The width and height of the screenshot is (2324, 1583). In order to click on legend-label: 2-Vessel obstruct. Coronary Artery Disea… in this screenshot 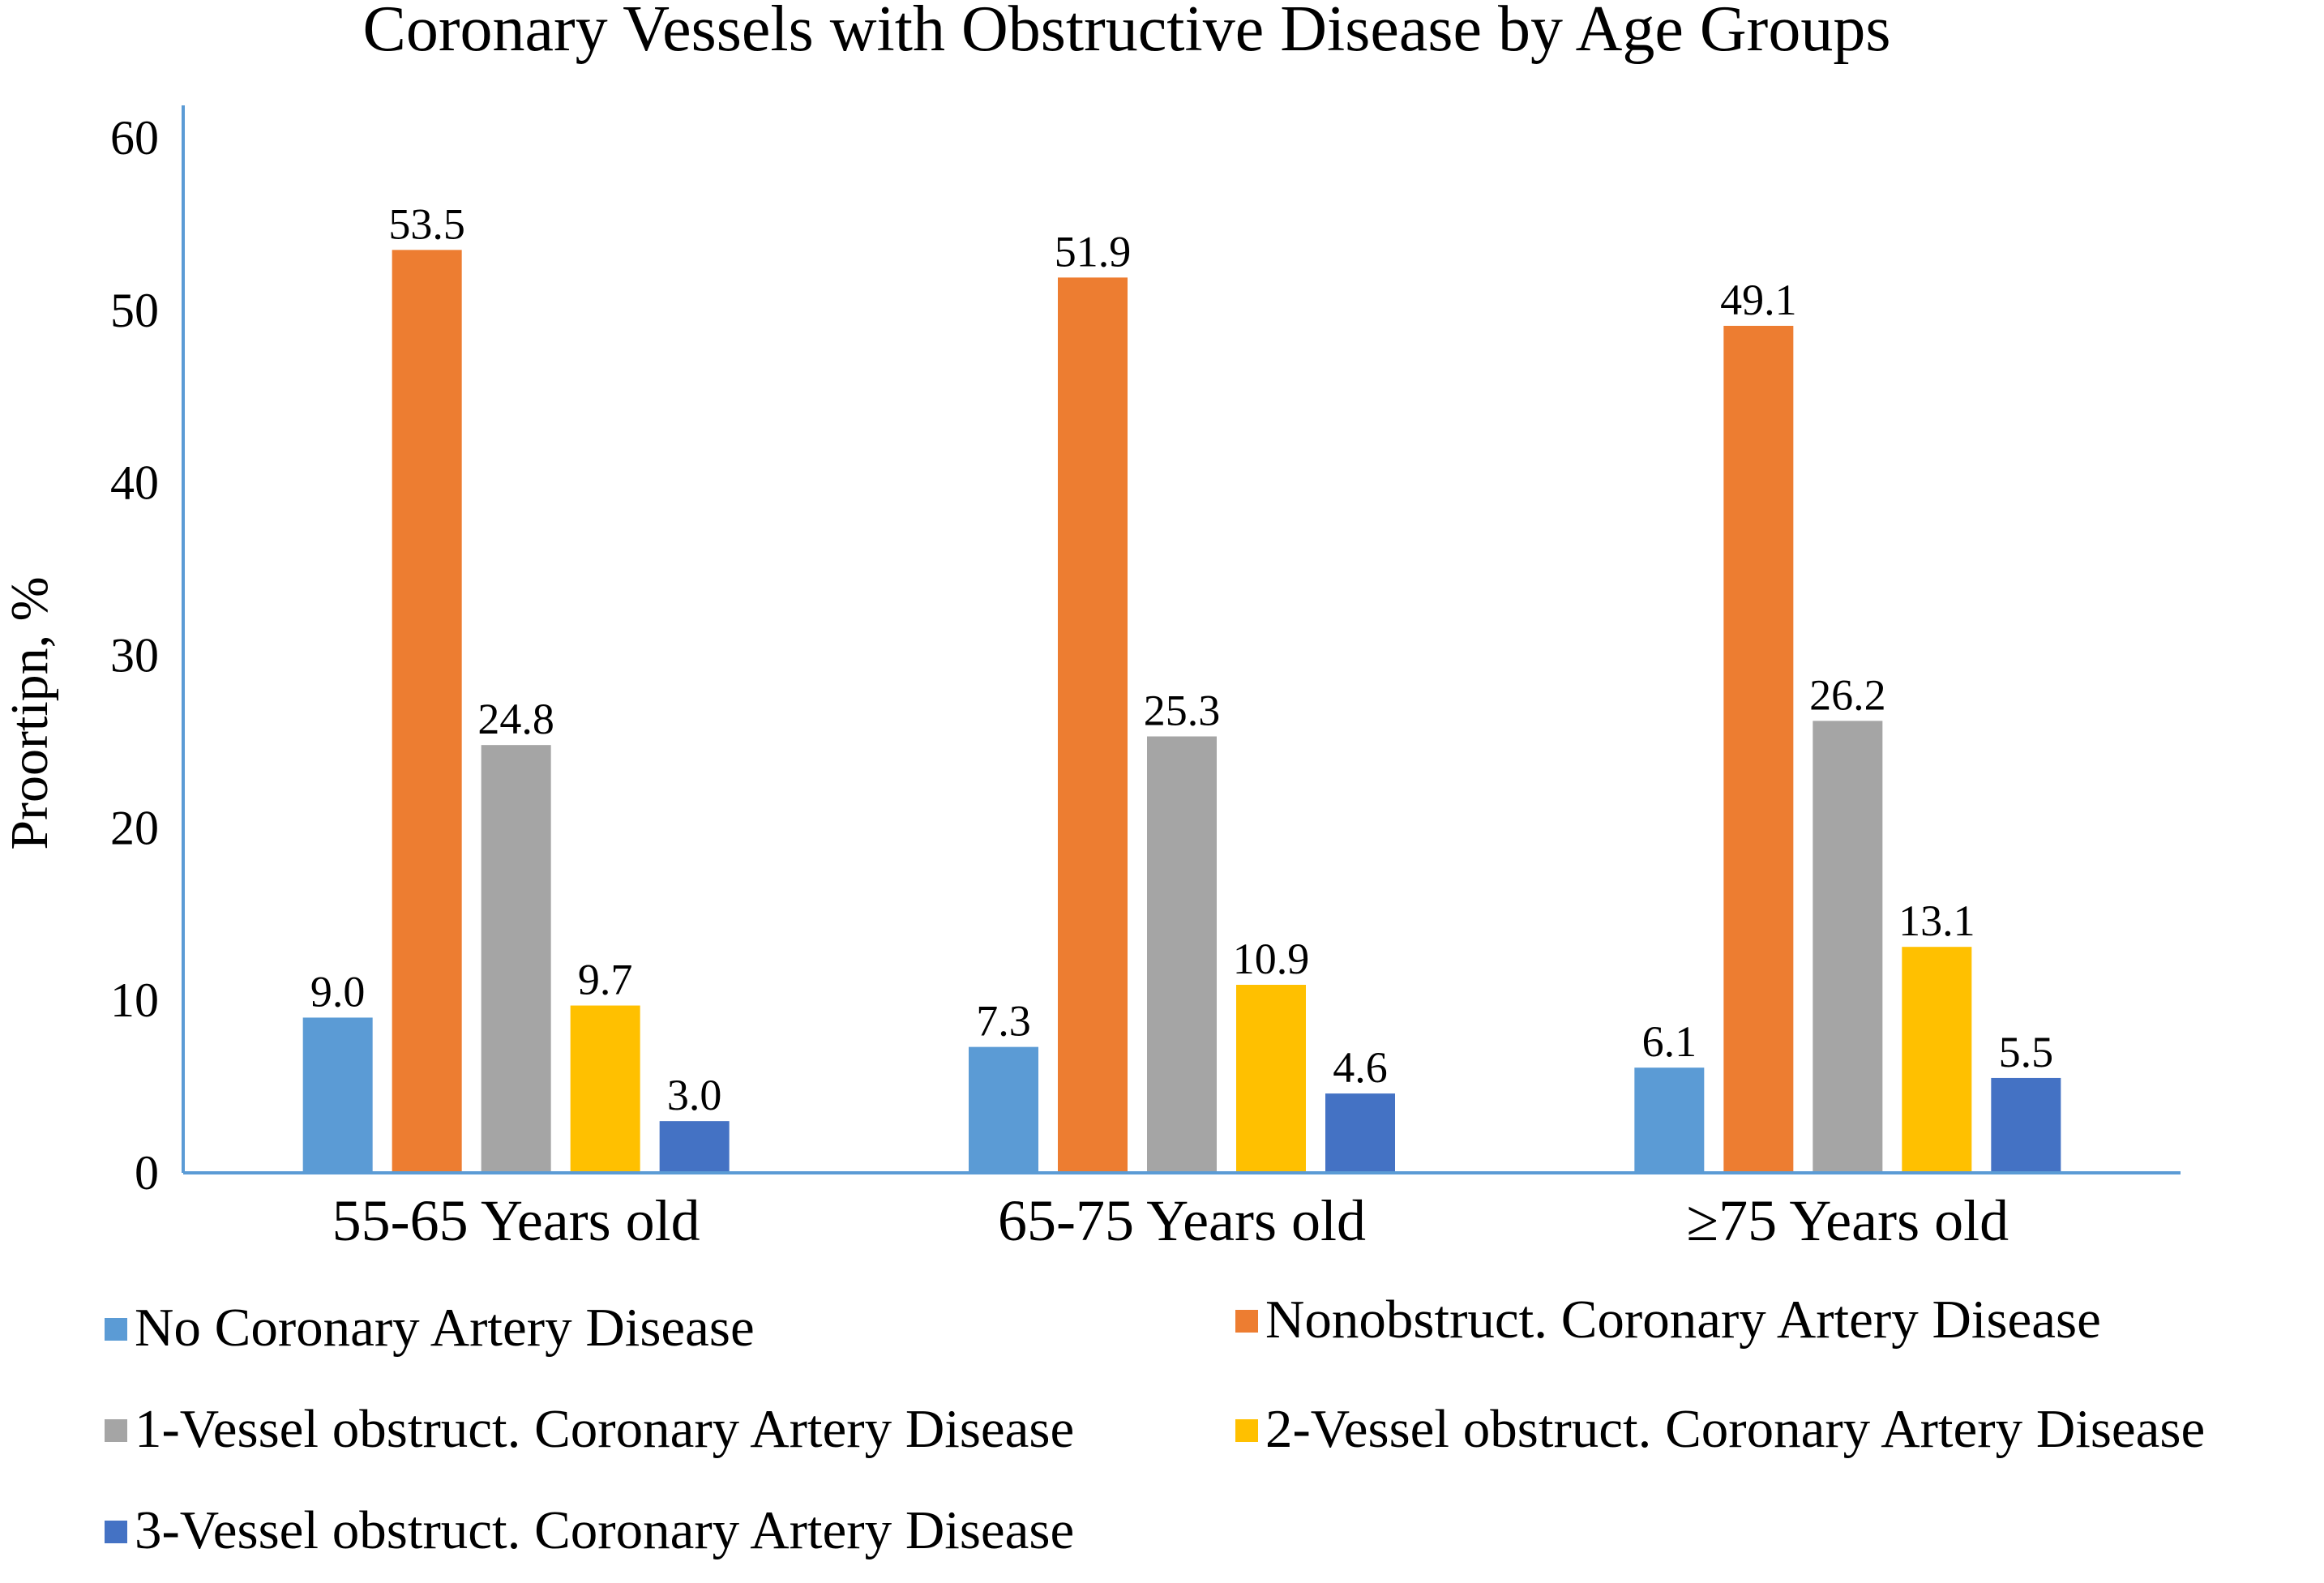, I will do `click(1735, 1429)`.